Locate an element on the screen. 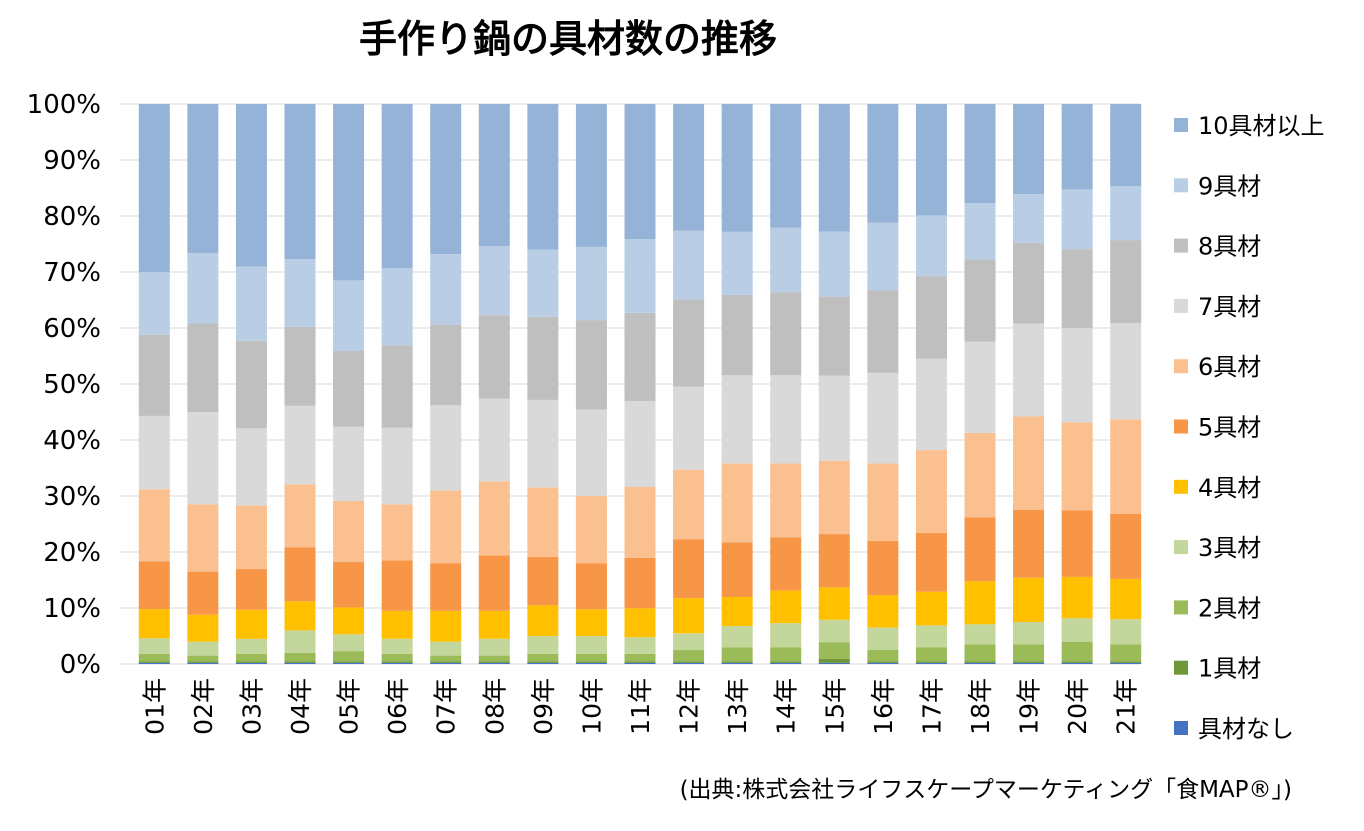 The image size is (1364, 831). x-tick-label: 14年 is located at coordinates (786, 706).